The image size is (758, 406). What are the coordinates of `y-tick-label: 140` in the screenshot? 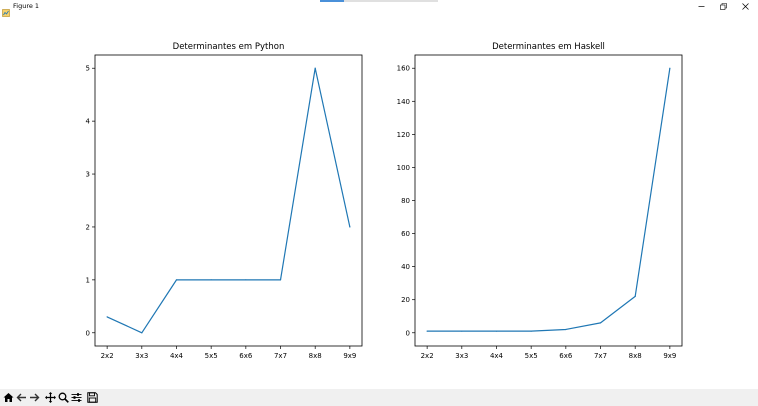 It's located at (403, 102).